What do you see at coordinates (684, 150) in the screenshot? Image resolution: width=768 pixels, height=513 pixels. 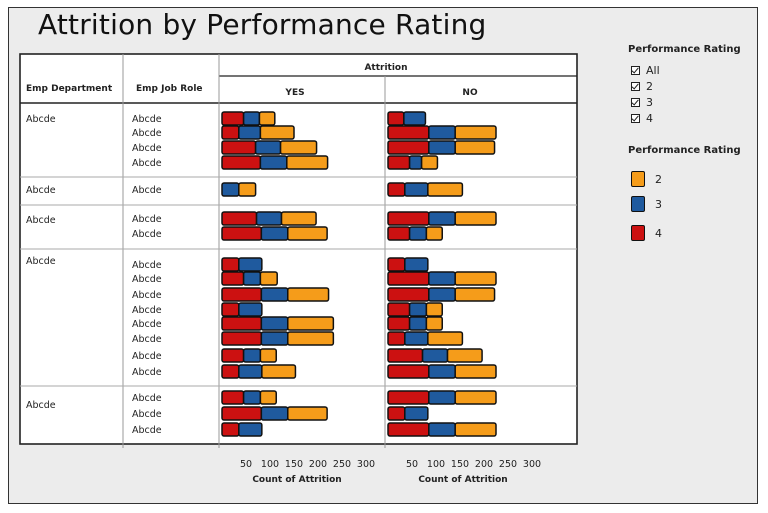 I see `legend-title: Performance Rating` at bounding box center [684, 150].